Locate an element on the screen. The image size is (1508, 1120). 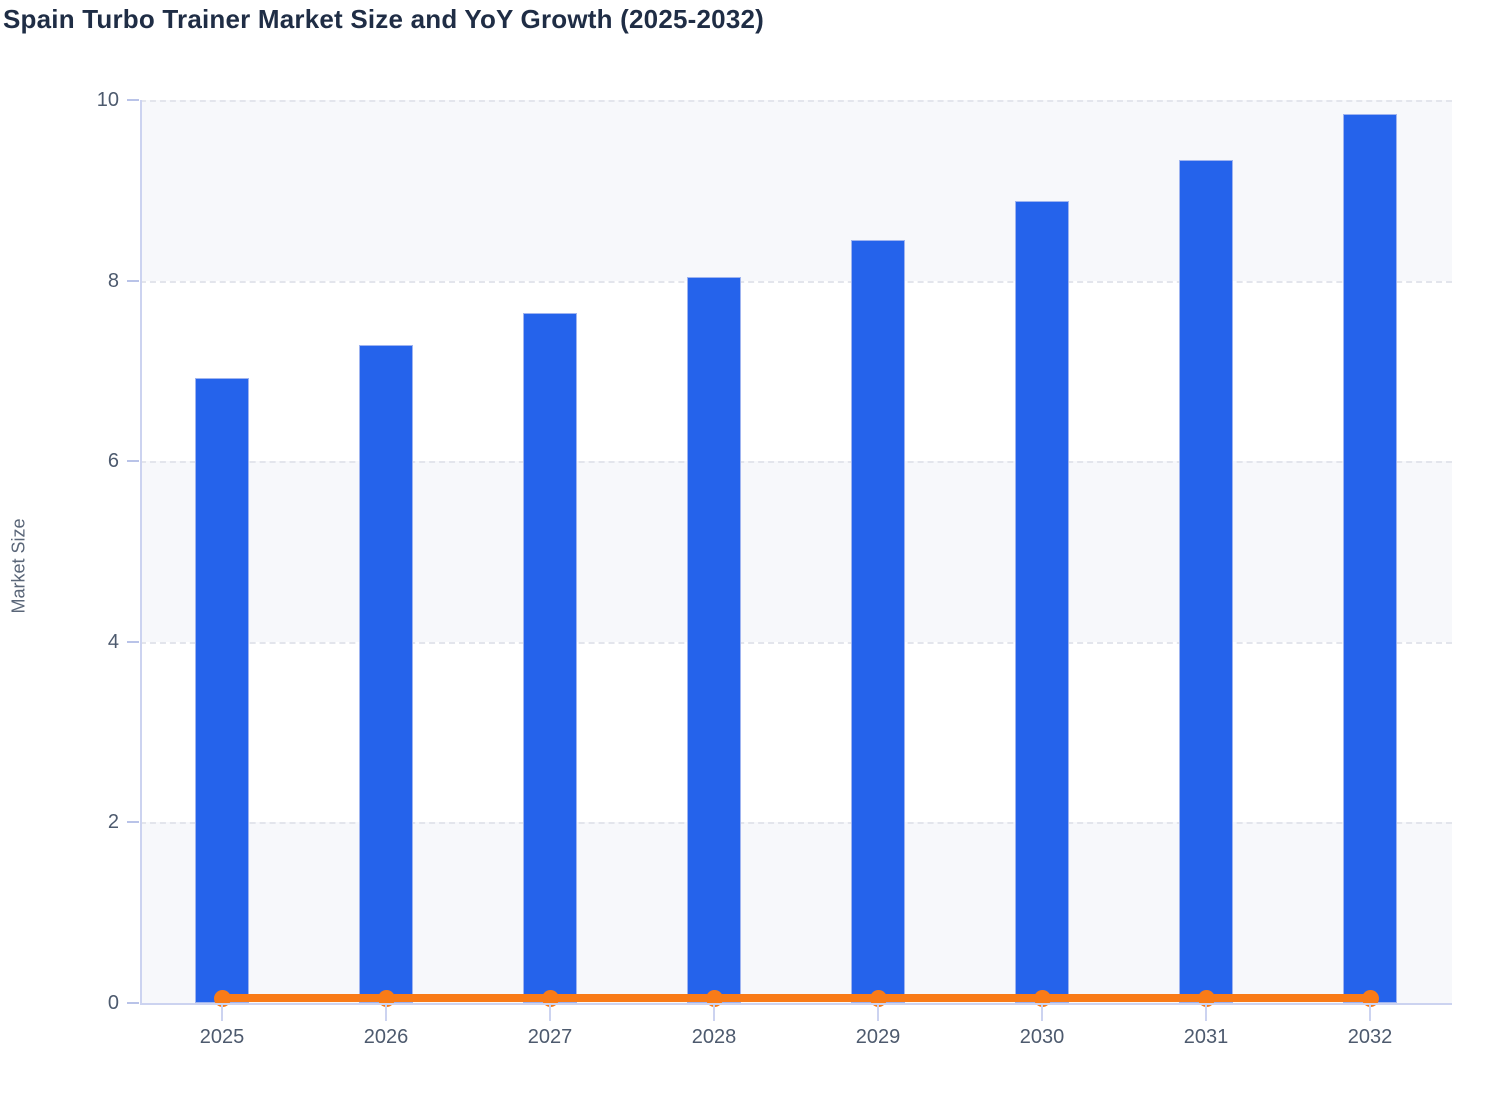
x-tick-label: 2031 is located at coordinates (1206, 1037).